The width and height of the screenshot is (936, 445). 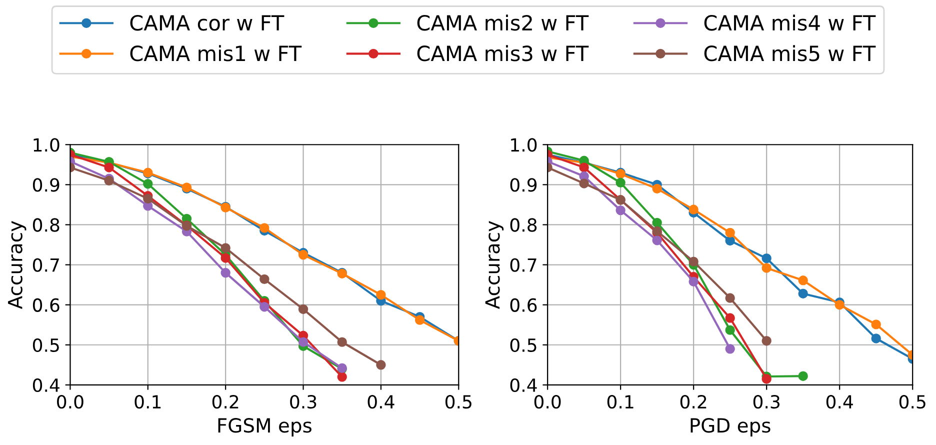 I want to click on x-axis-title: PGD eps, so click(x=730, y=427).